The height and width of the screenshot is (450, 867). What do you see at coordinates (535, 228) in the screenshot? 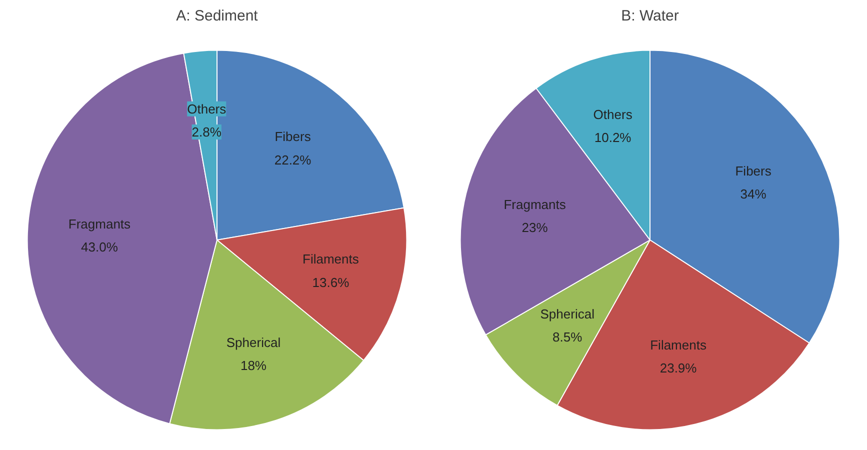
I see `data-label: 23%` at bounding box center [535, 228].